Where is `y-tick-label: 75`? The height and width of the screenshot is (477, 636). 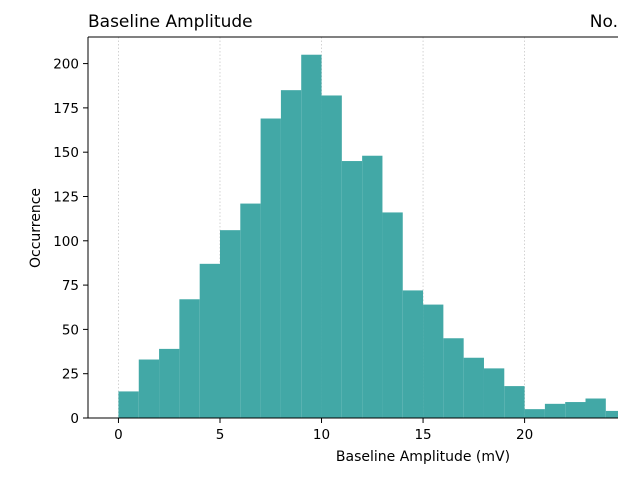 y-tick-label: 75 is located at coordinates (70, 286).